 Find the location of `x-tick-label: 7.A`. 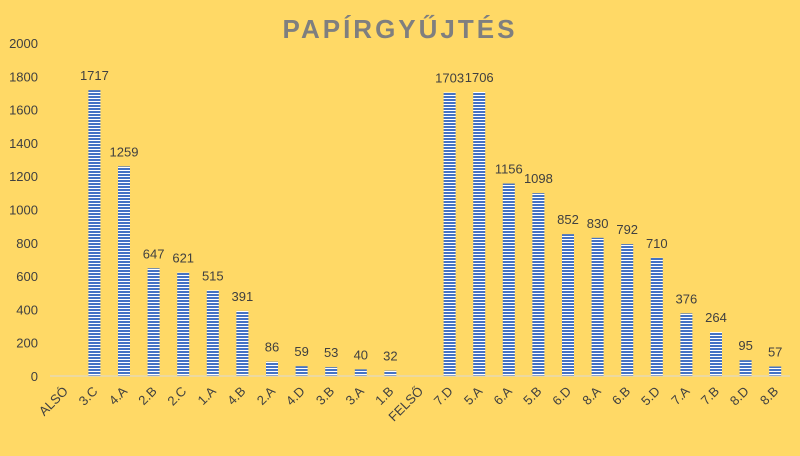

x-tick-label: 7.A is located at coordinates (680, 395).